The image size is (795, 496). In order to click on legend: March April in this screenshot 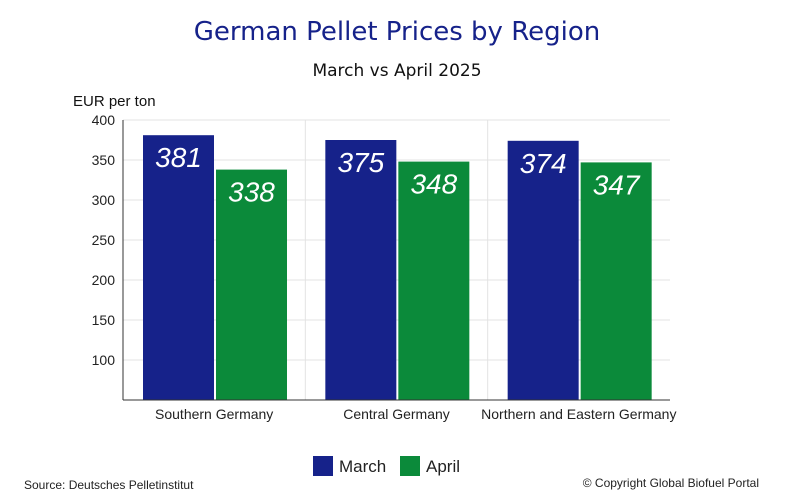, I will do `click(386, 466)`.